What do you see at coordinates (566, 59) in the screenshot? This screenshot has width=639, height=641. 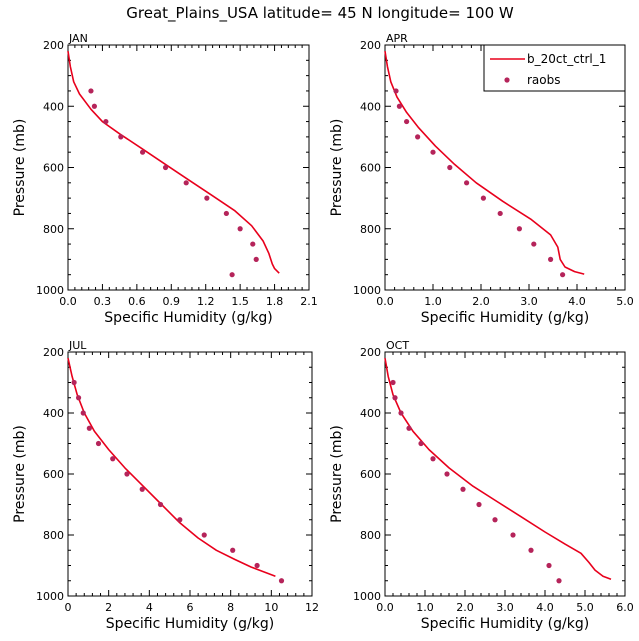 I see `legend-line-label: b_20ct_ctrl_1` at bounding box center [566, 59].